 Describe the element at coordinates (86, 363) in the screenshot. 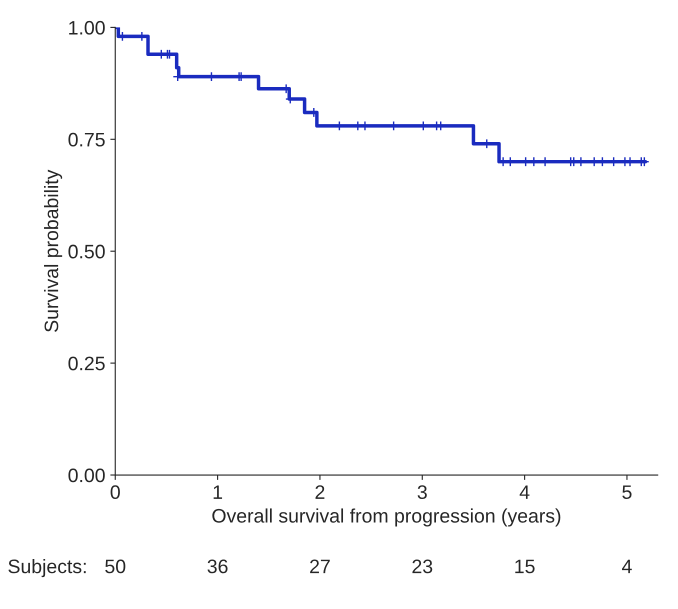

I see `y-tick-label: 0.25` at that location.